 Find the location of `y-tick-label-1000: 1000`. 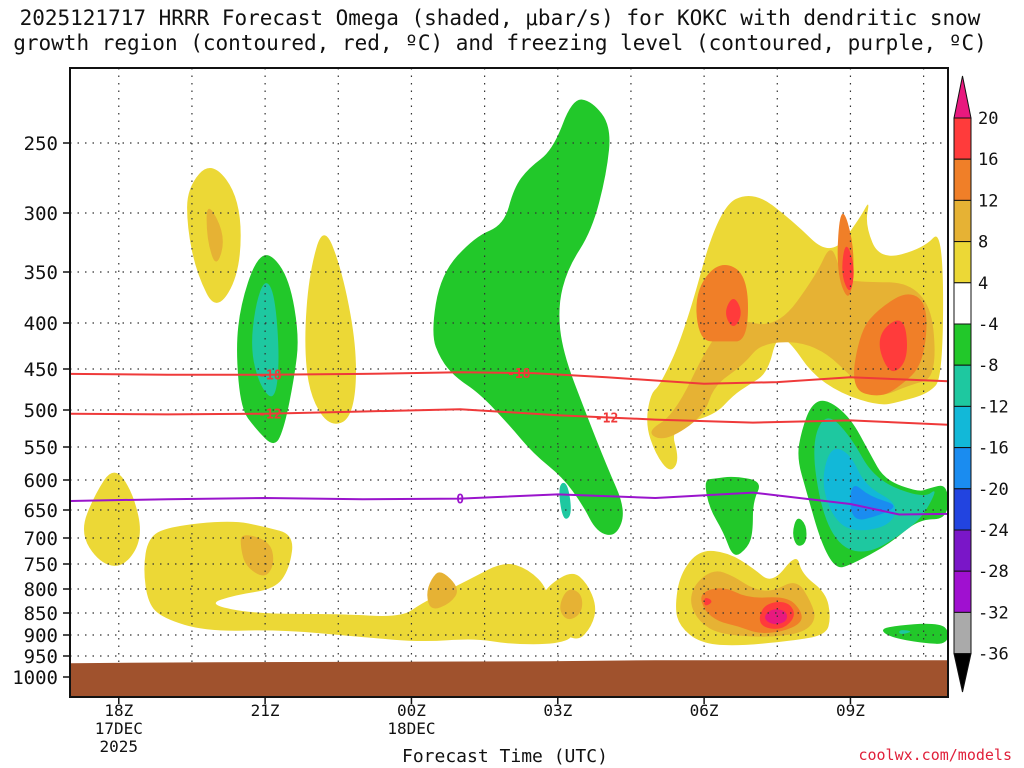

y-tick-label-1000: 1000 is located at coordinates (35, 678).